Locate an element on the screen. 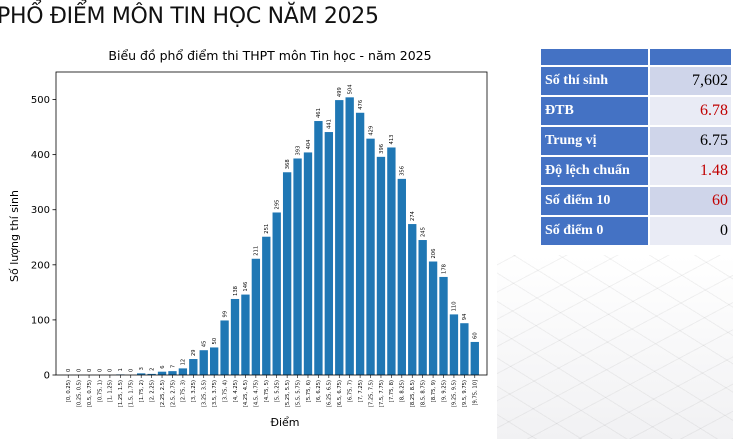 This screenshot has height=439, width=733. x-tick-label: [7.5, 7.75) is located at coordinates (382, 393).